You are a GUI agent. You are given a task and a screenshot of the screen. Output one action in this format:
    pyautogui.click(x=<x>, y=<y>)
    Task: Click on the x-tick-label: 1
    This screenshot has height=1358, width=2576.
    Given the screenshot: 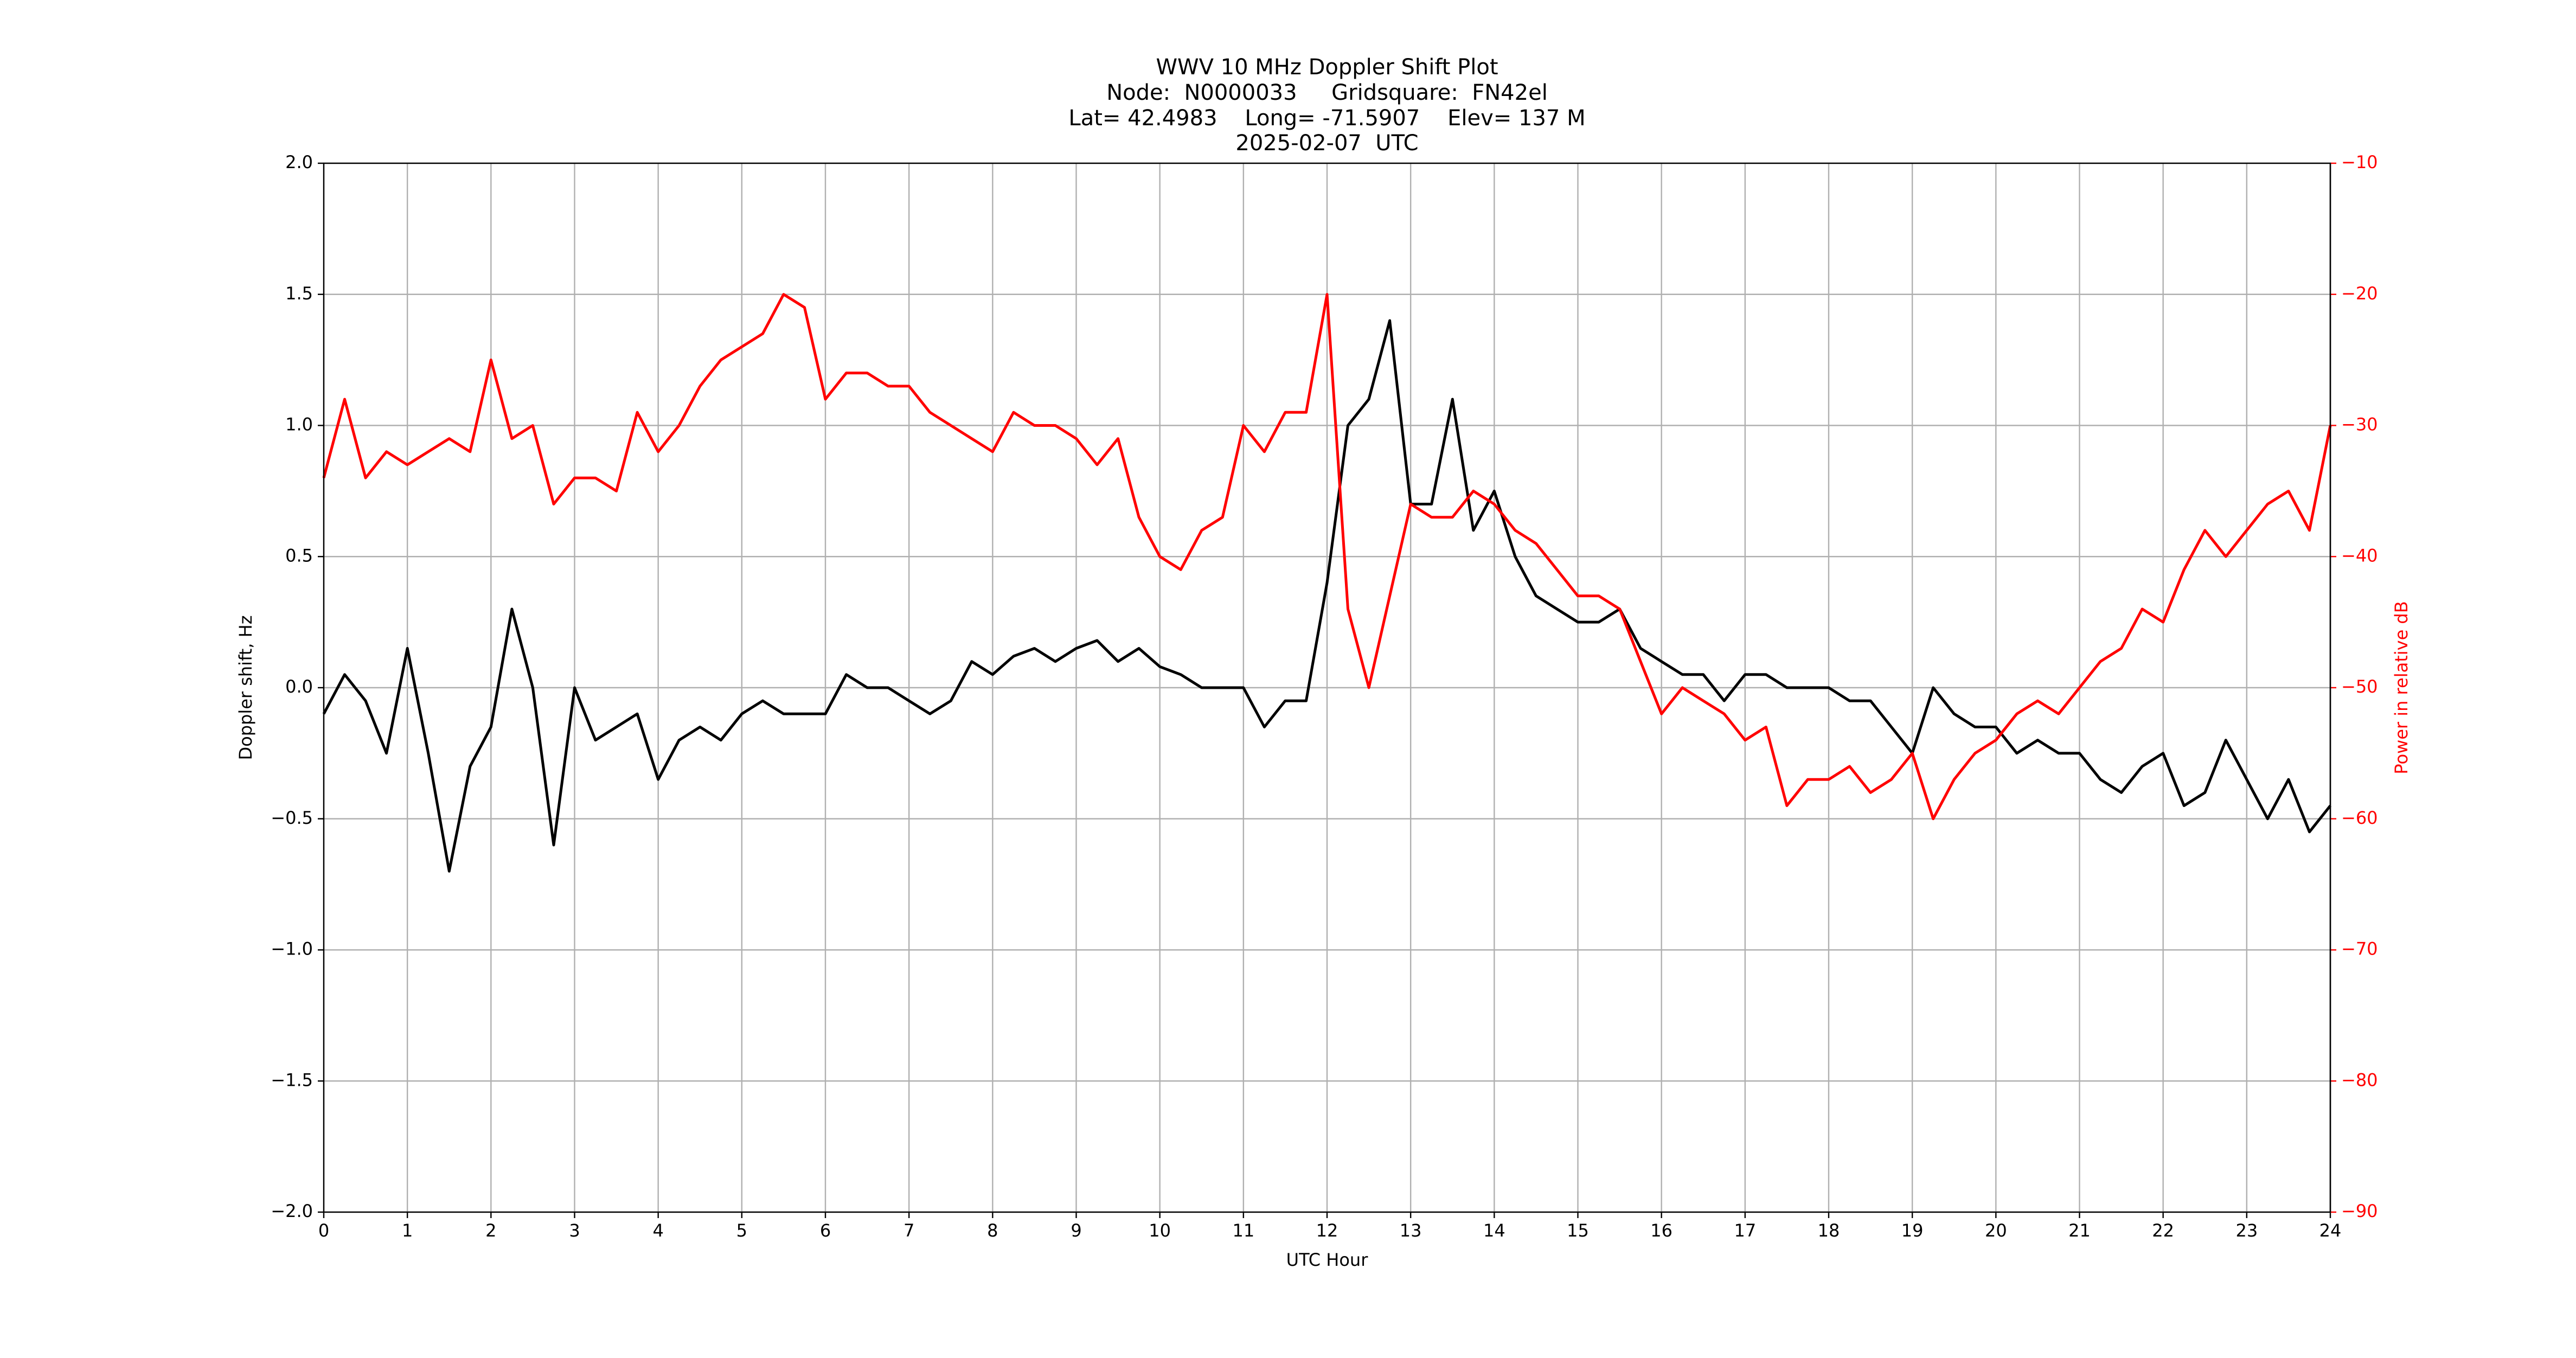 What is the action you would take?
    pyautogui.click(x=407, y=1230)
    